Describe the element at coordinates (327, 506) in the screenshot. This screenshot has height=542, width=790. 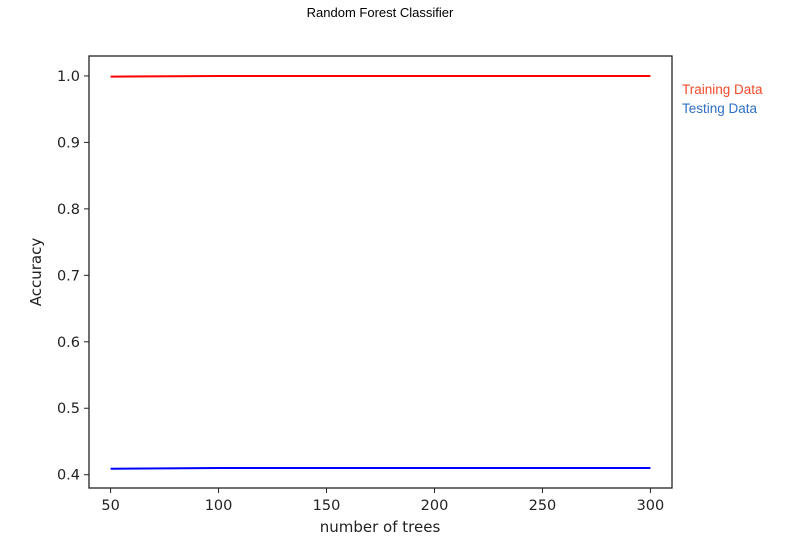
I see `x-tick-label: 150` at that location.